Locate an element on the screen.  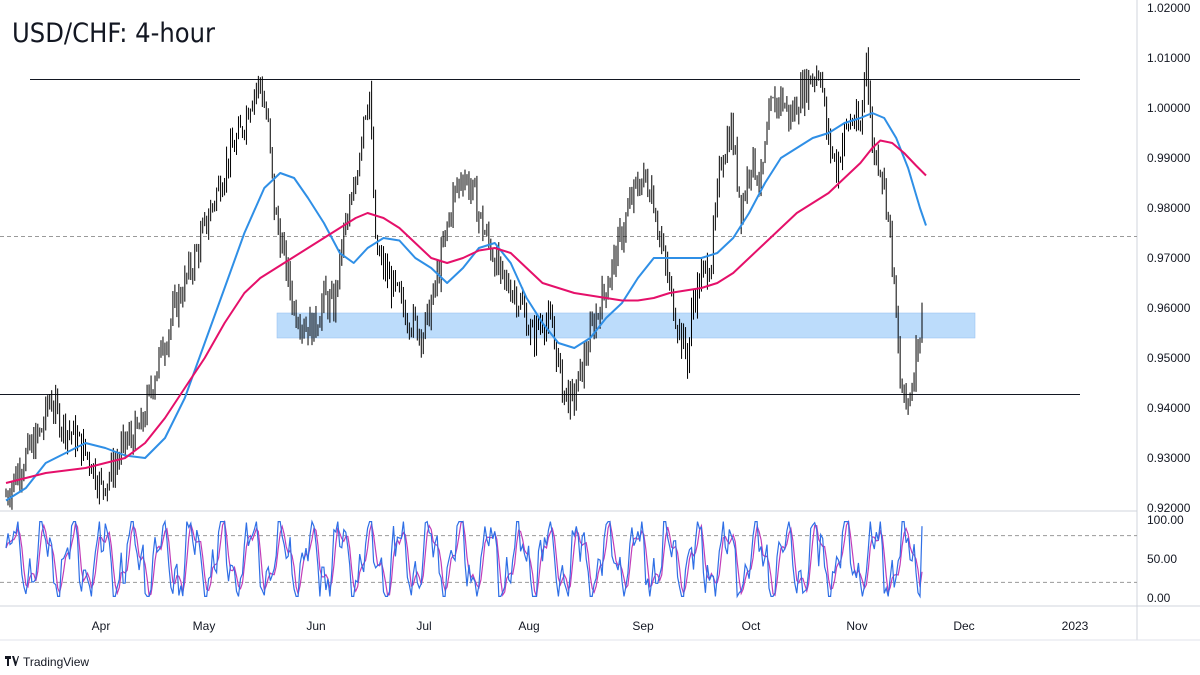
price-tick-label: 0.95000 is located at coordinates (1169, 358).